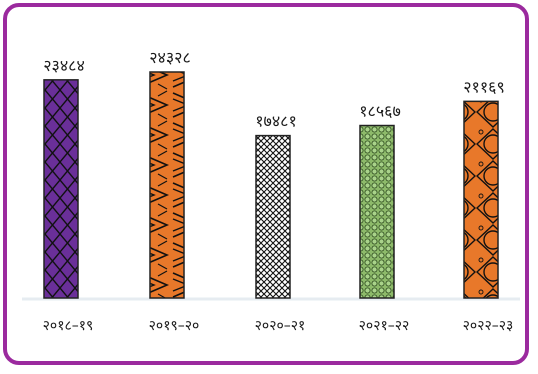 The image size is (538, 374). I want to click on value-label-5: २११६९, so click(484, 86).